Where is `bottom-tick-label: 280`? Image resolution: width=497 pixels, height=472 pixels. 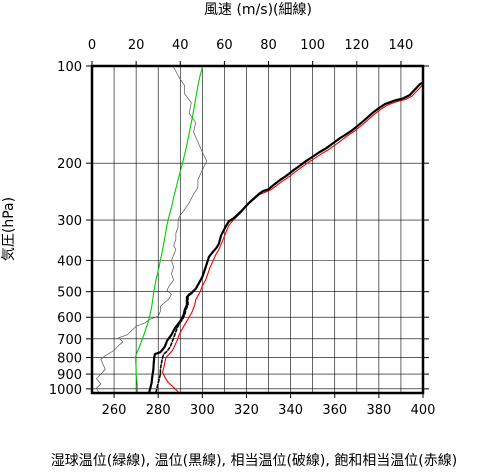 bottom-tick-label: 280 is located at coordinates (158, 410).